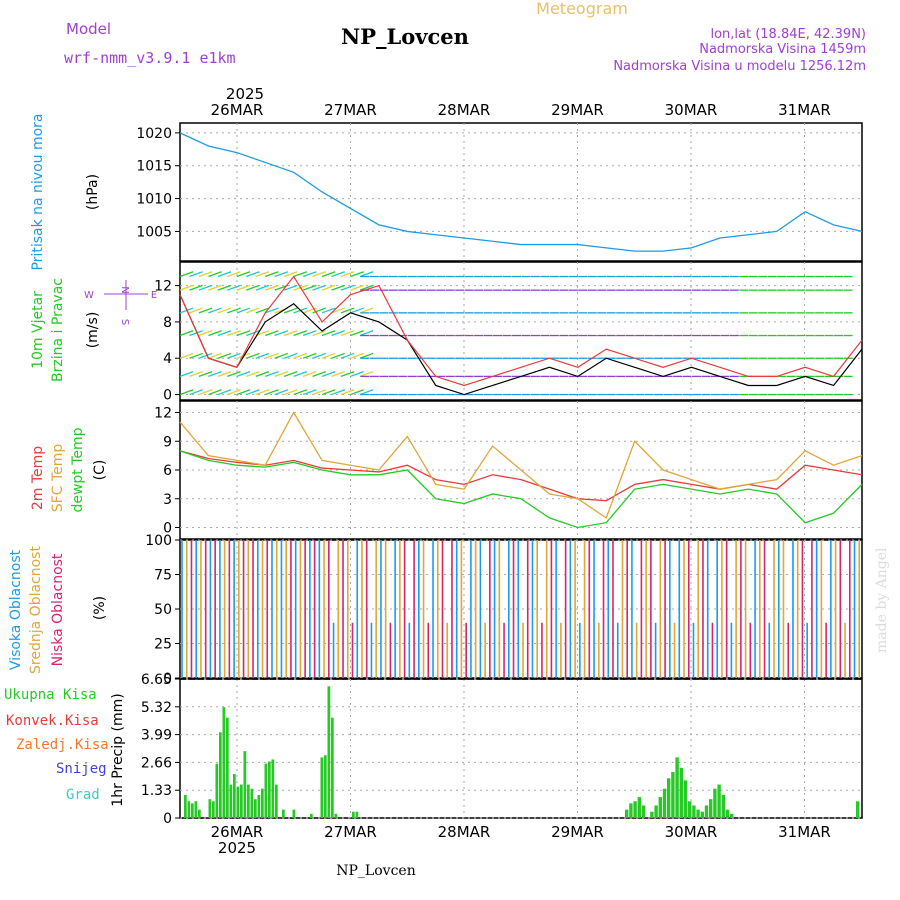  I want to click on cloud-unit: (%), so click(100, 608).